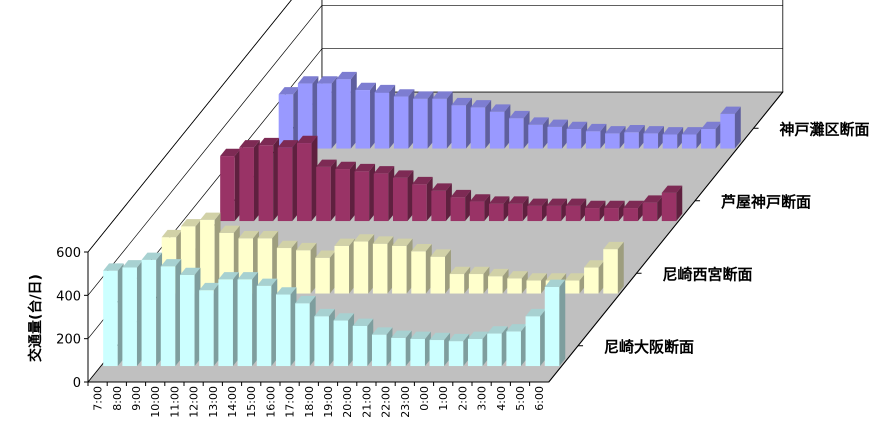 The width and height of the screenshot is (894, 427). I want to click on x-tick-label: 8:00, so click(117, 398).